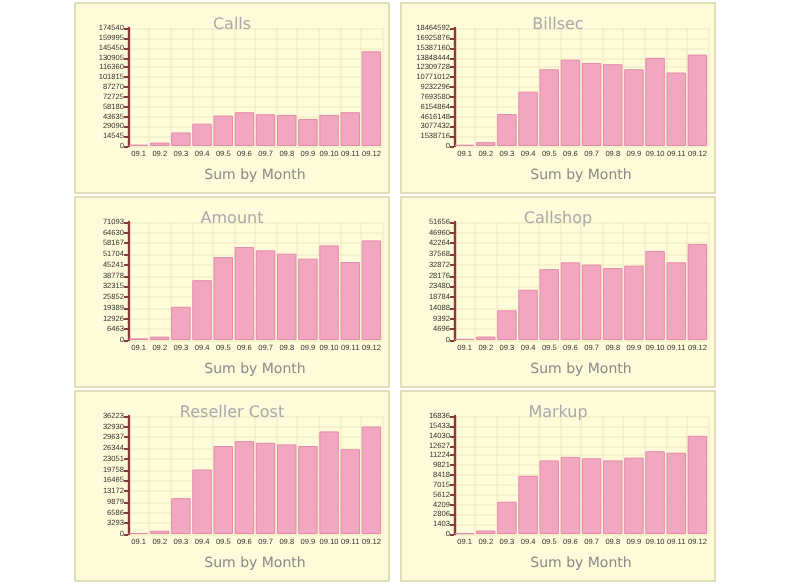 This screenshot has height=586, width=800. What do you see at coordinates (558, 218) in the screenshot?
I see `chart-title: Callshop` at bounding box center [558, 218].